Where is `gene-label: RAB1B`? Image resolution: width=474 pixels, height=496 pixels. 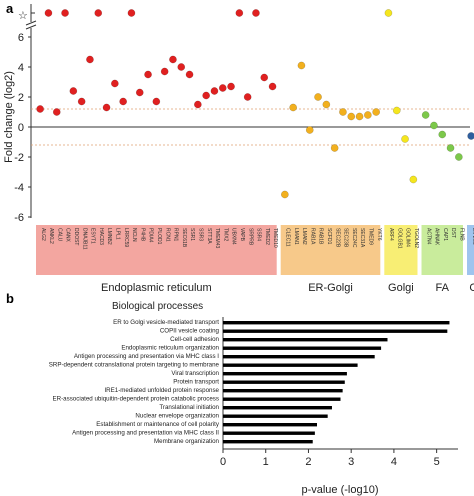
gene-label: RAB1B is located at coordinates (321, 236).